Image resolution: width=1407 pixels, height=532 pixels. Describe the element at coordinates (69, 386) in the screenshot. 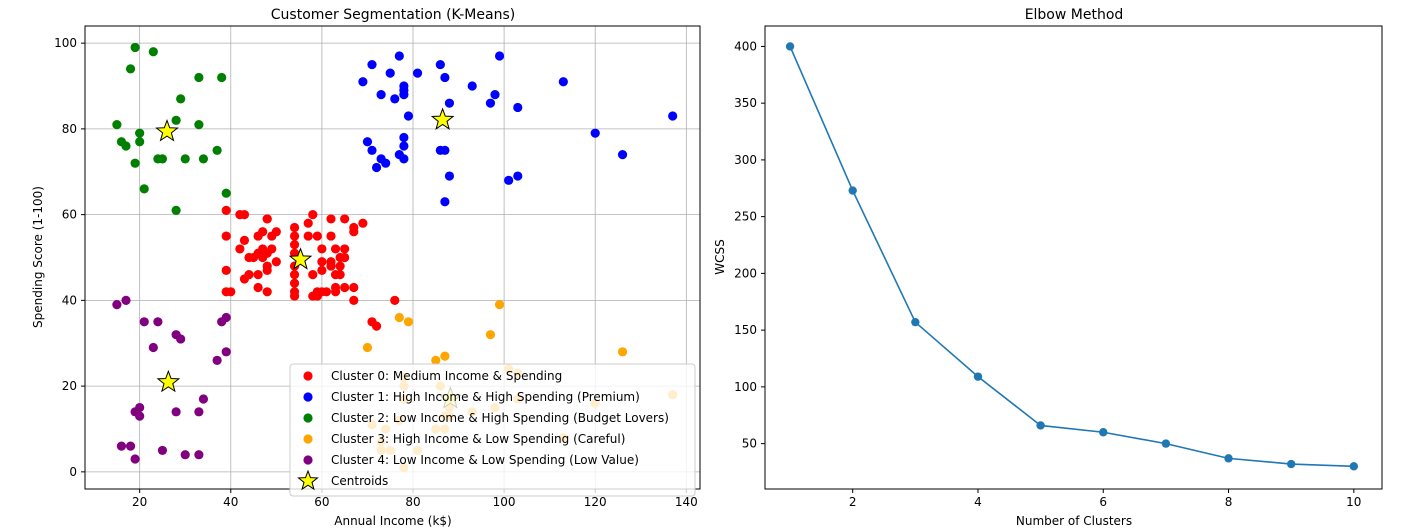

I see `scatter-y-tick-label: 20` at that location.